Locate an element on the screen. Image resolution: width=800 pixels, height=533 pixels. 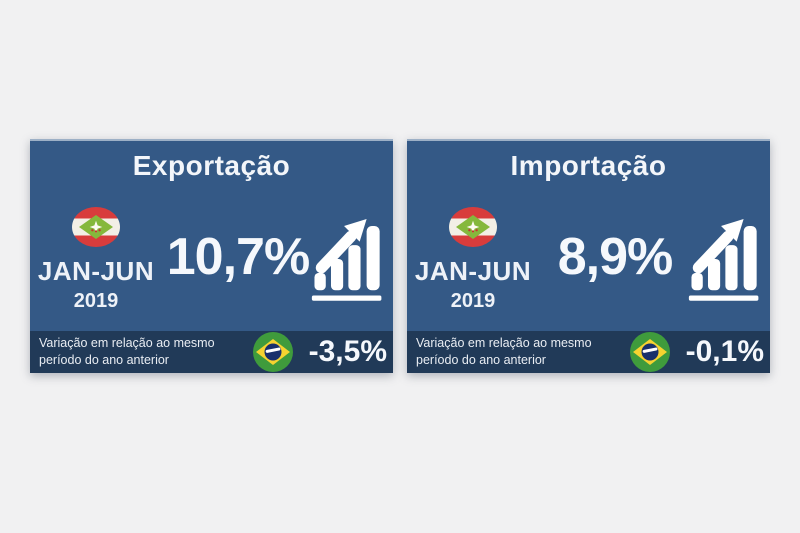
variation-value: -3,5% is located at coordinates (347, 351).